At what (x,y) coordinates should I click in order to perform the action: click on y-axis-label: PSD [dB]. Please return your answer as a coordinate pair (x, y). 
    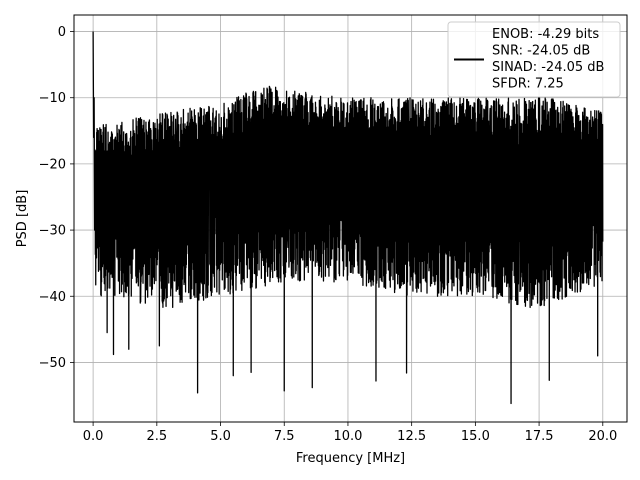
    Looking at the image, I should click on (22, 219).